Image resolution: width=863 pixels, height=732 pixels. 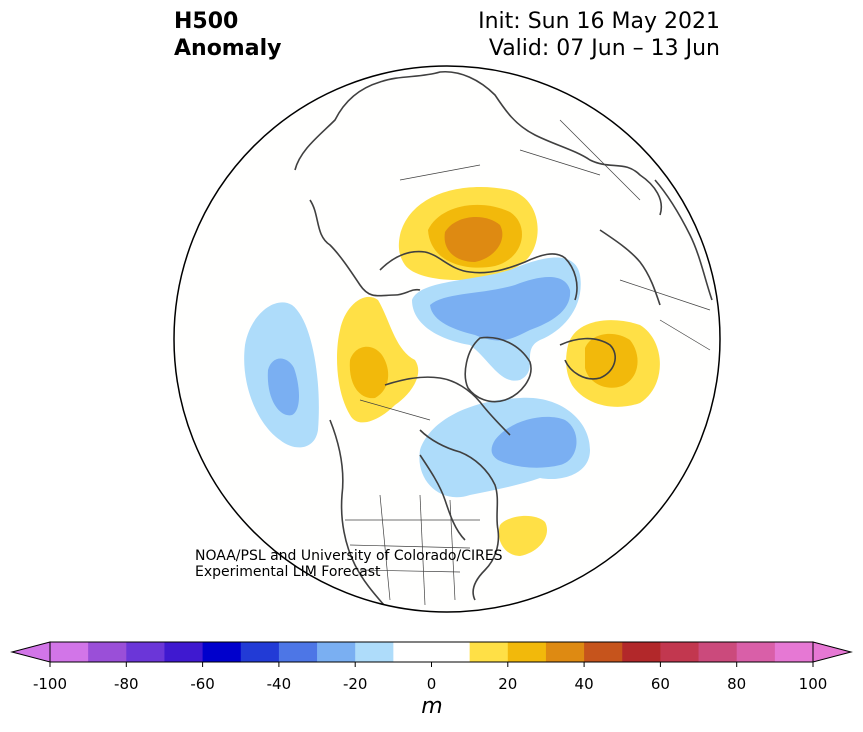 What do you see at coordinates (737, 684) in the screenshot?
I see `colorbar-tick-label: 80` at bounding box center [737, 684].